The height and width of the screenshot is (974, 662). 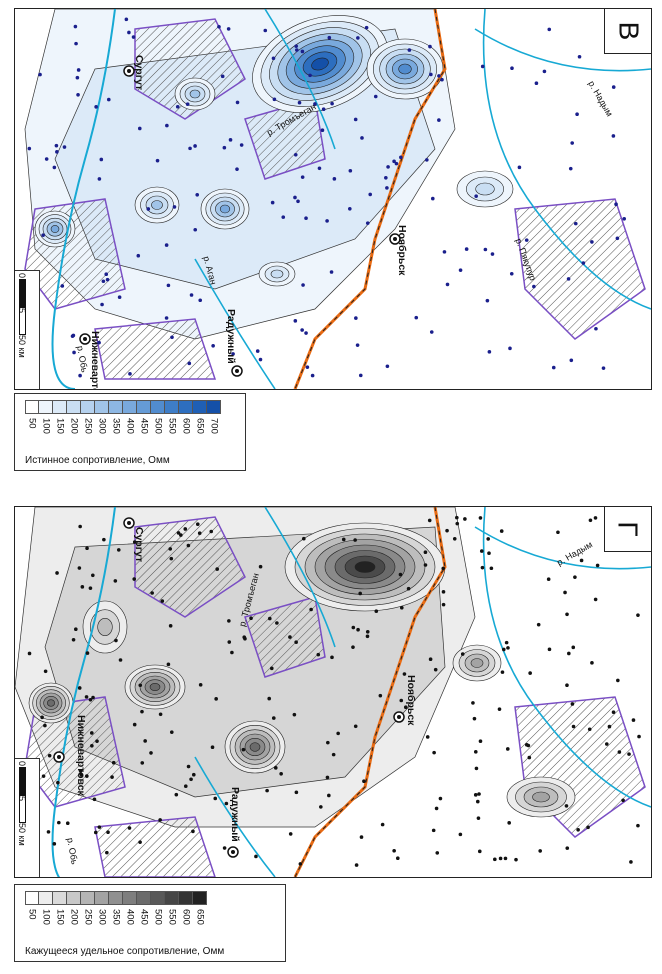 I want to click on city-label-nizhnevartovsk: Нижневартовск, so click(x=81, y=755).